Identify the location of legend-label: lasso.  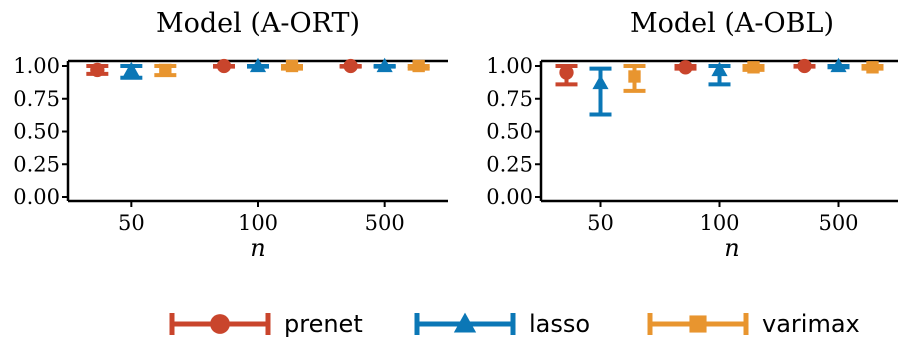
(559, 324).